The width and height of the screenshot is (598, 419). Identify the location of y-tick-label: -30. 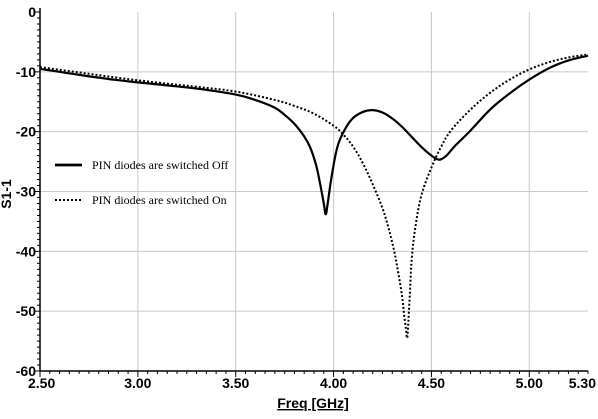
(26, 192).